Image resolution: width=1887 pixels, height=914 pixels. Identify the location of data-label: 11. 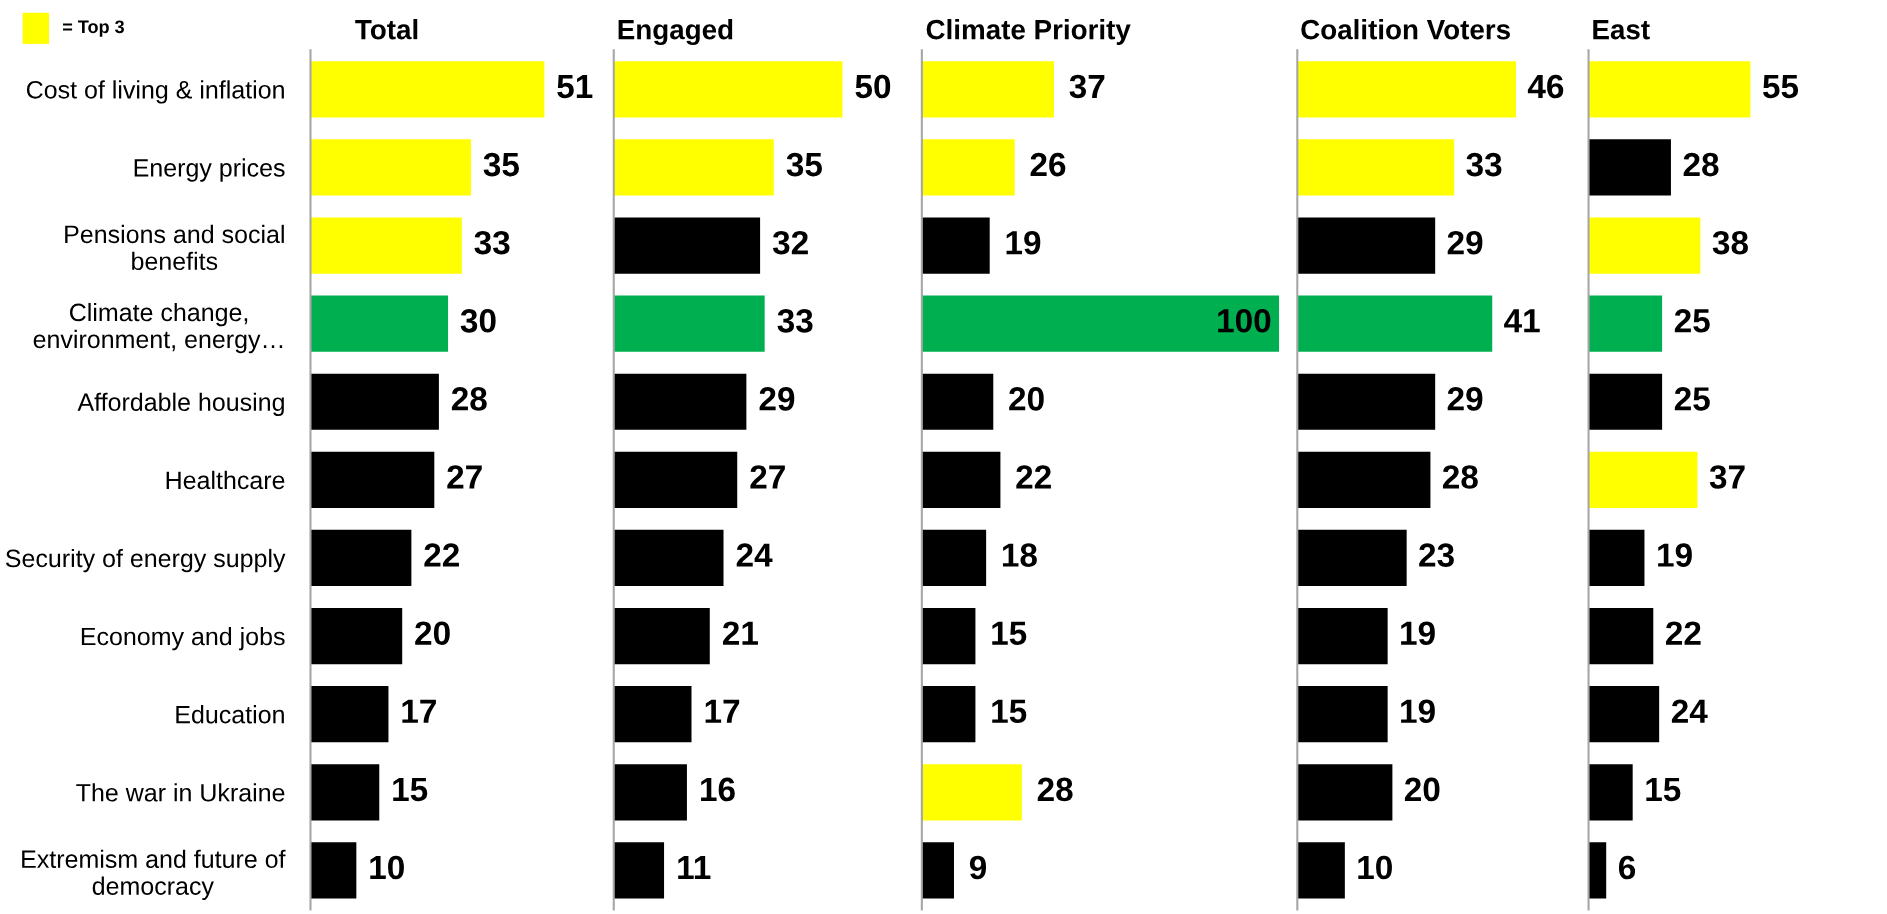
(694, 867).